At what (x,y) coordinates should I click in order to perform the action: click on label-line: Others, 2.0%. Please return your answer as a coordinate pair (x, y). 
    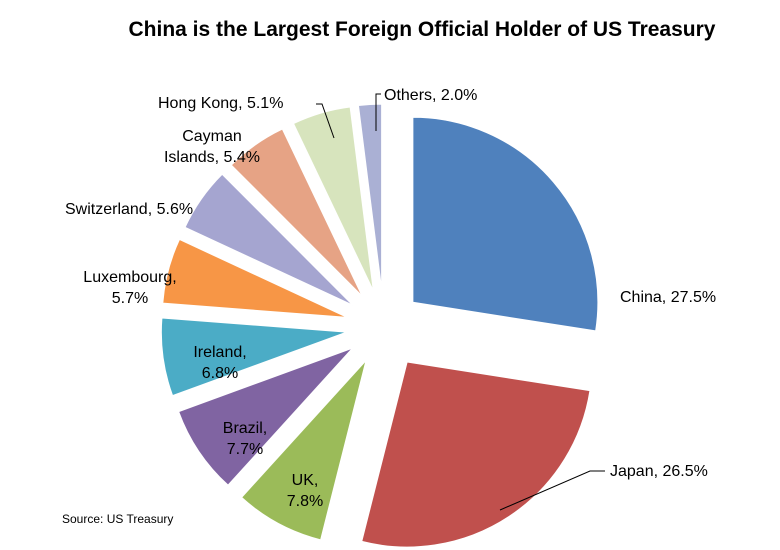
    Looking at the image, I should click on (430, 95).